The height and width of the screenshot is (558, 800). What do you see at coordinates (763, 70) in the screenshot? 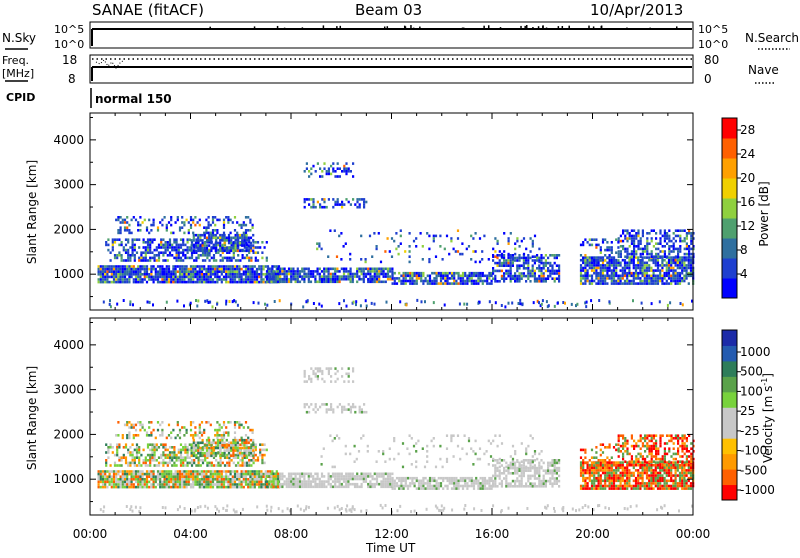
I see `nave-label: Nave` at bounding box center [763, 70].